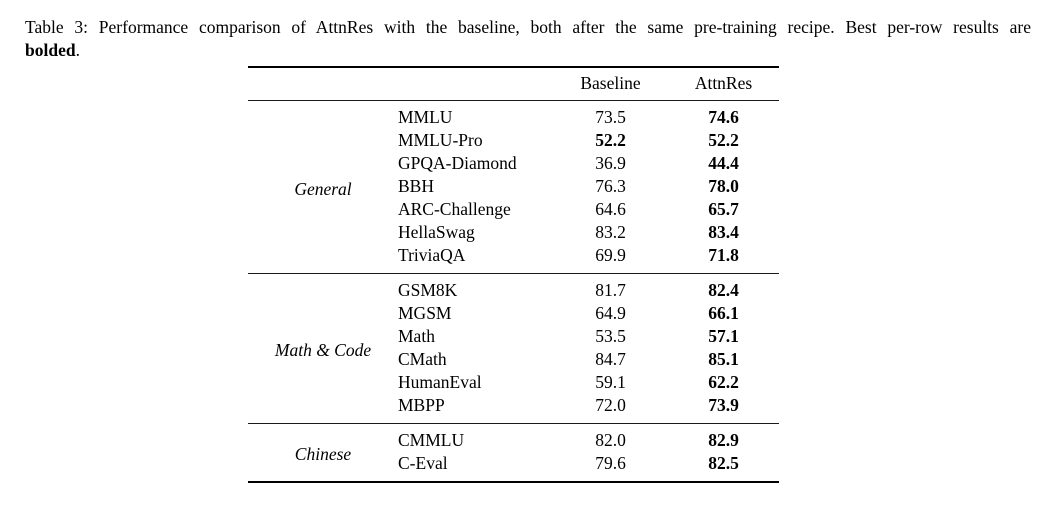  What do you see at coordinates (457, 162) in the screenshot?
I see `benchmark-name: GPQA-Diamond` at bounding box center [457, 162].